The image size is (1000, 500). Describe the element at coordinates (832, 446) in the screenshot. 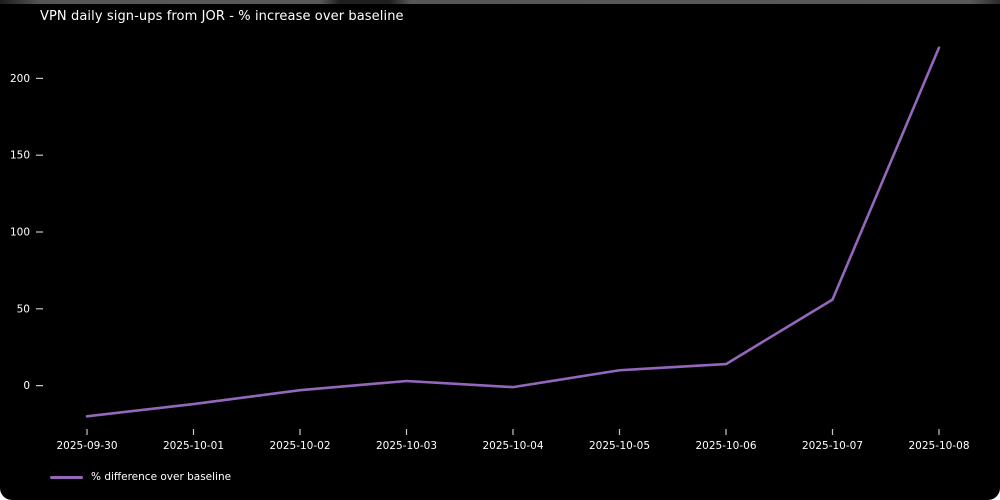

I see `x-tick-label: 2025-10-07` at that location.